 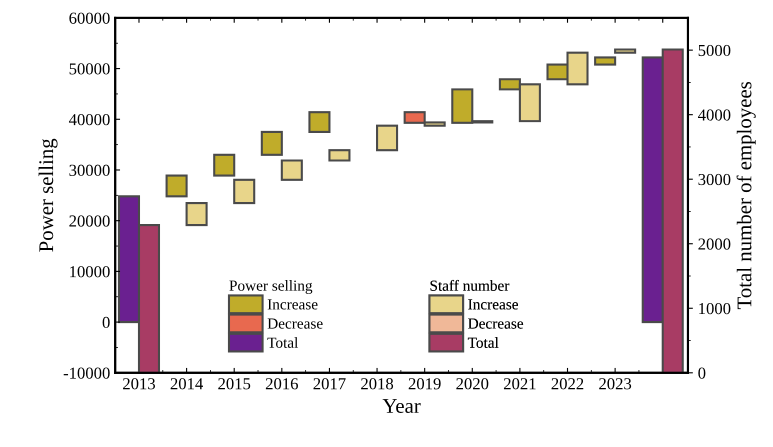 I want to click on x-tick-label: 2018, so click(x=377, y=384).